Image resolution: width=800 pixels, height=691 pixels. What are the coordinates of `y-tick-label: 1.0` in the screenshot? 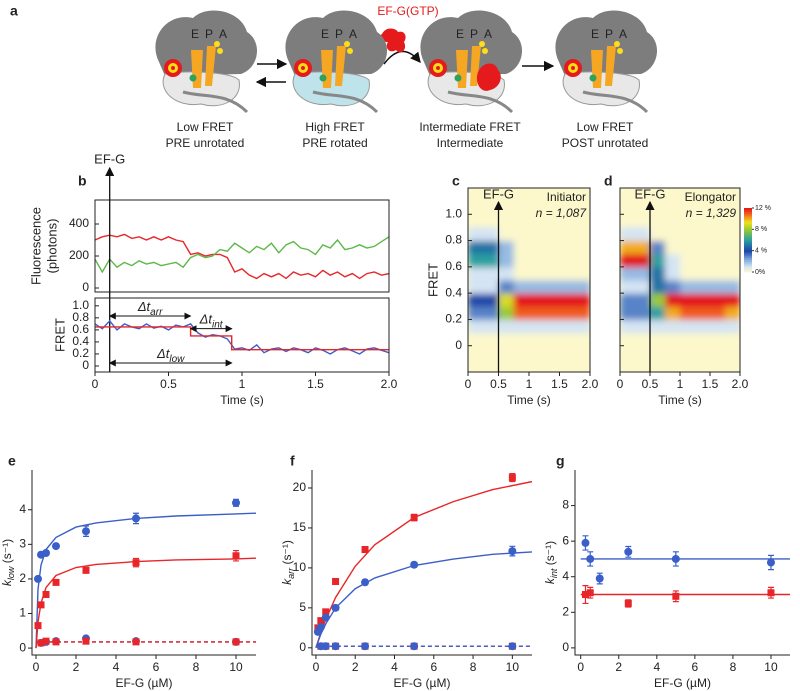 It's located at (80, 305).